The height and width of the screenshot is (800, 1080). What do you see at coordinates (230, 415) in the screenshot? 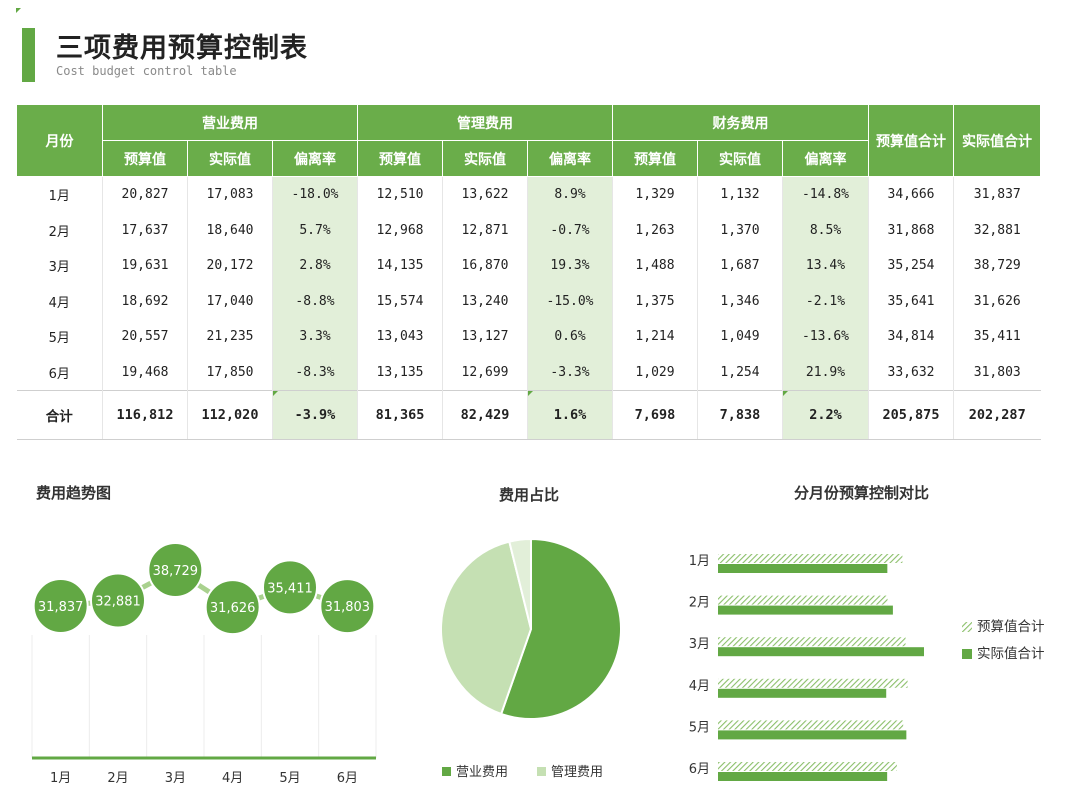
I see `value-cell: 112,020` at bounding box center [230, 415].